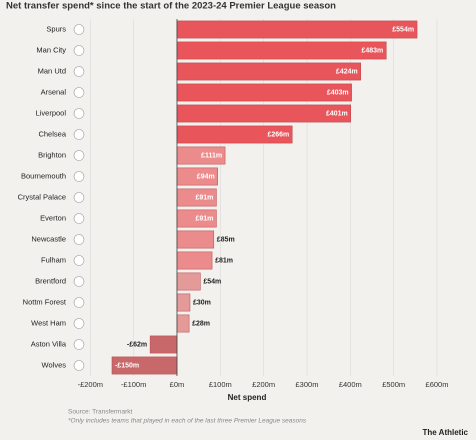  Describe the element at coordinates (403, 29) in the screenshot. I see `value-label: £554m` at that location.